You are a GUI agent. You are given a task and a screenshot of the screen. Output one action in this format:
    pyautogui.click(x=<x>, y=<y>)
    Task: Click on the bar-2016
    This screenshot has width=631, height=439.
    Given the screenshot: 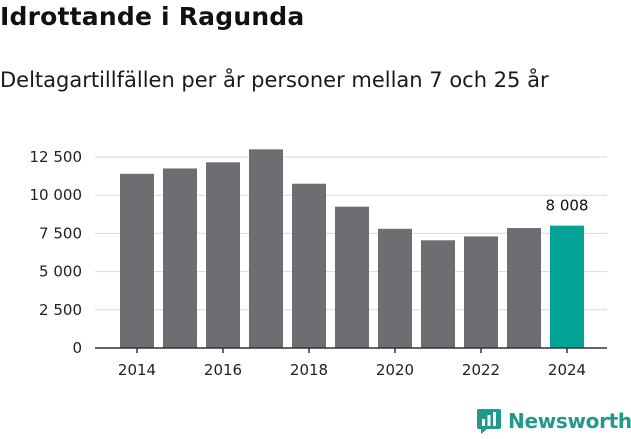 What is the action you would take?
    pyautogui.click(x=223, y=255)
    